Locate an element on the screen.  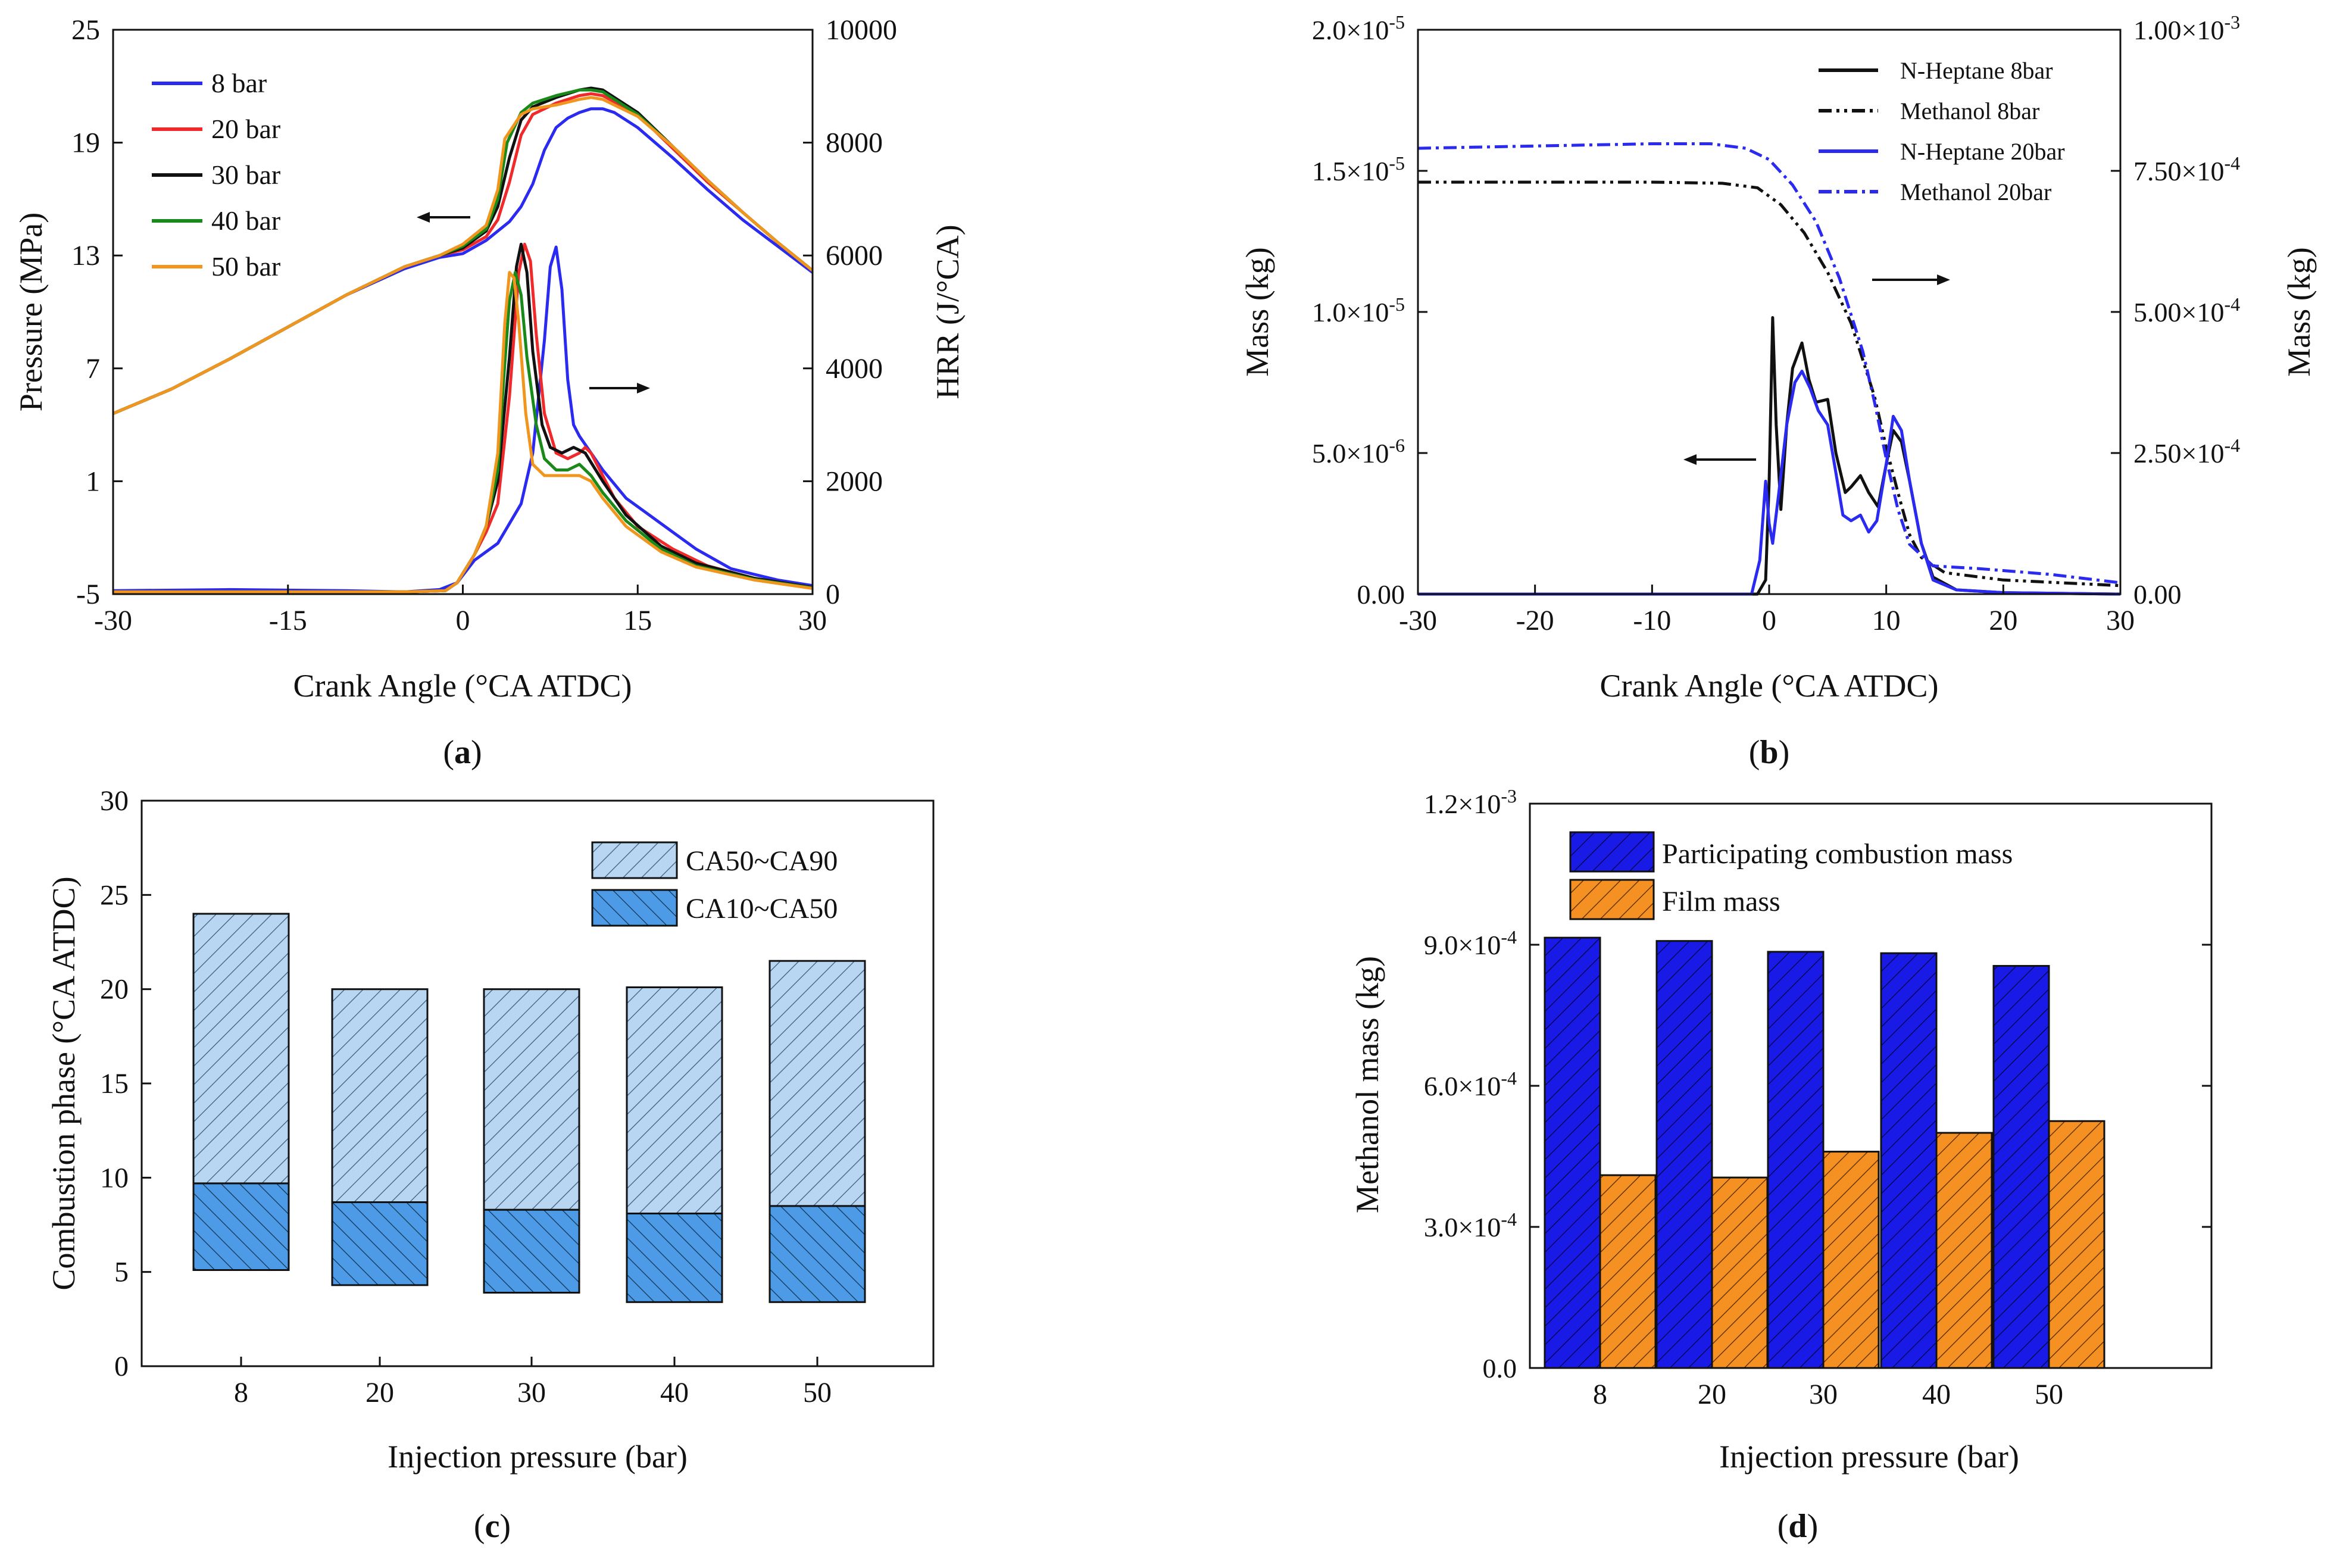
panel-c-ylabel: Combustion phase (°CA ATDC) is located at coordinates (64, 1083).